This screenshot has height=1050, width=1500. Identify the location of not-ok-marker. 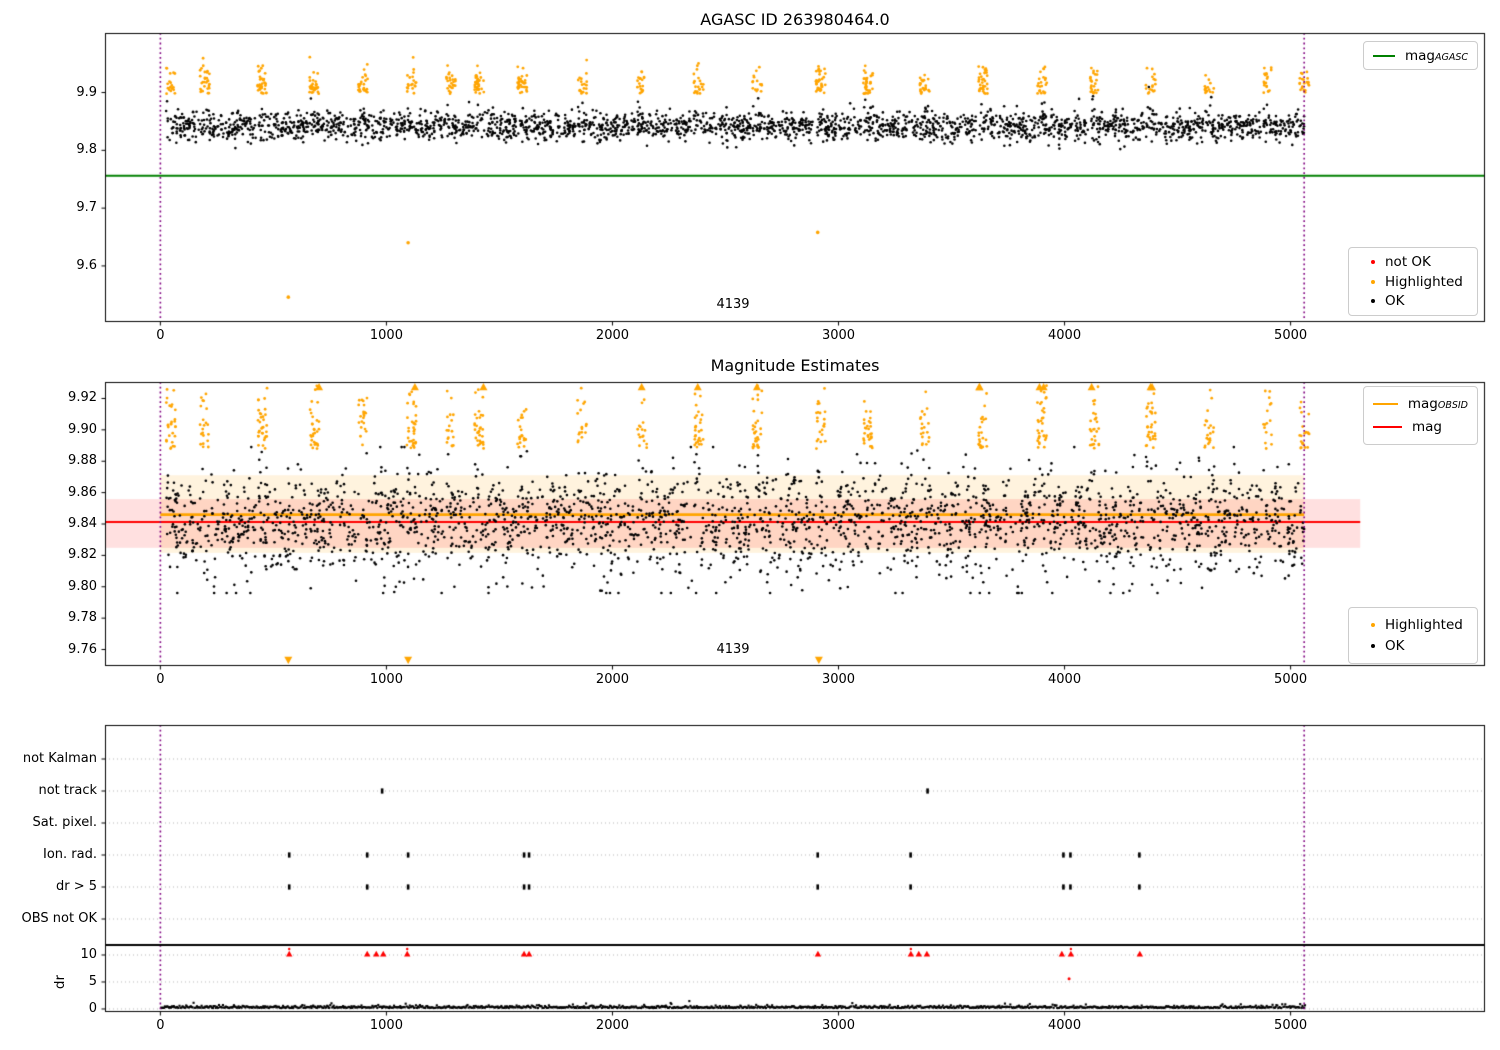
(1373, 262).